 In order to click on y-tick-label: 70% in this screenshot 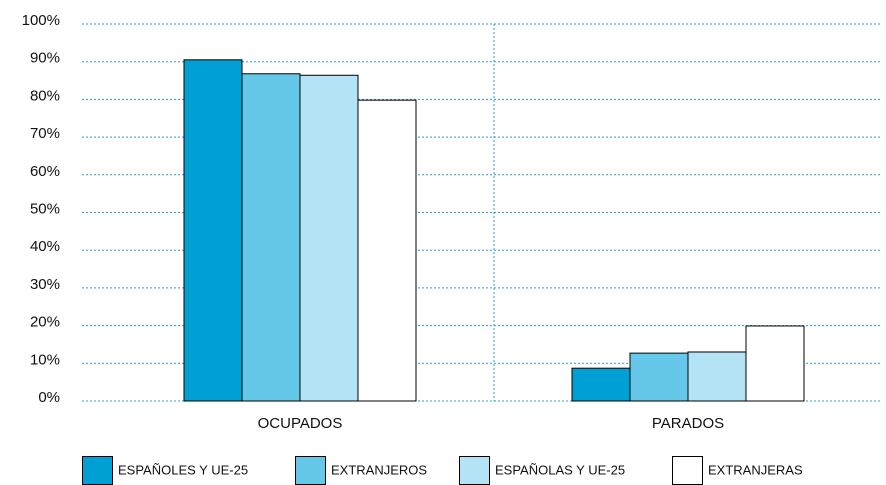, I will do `click(45, 133)`.